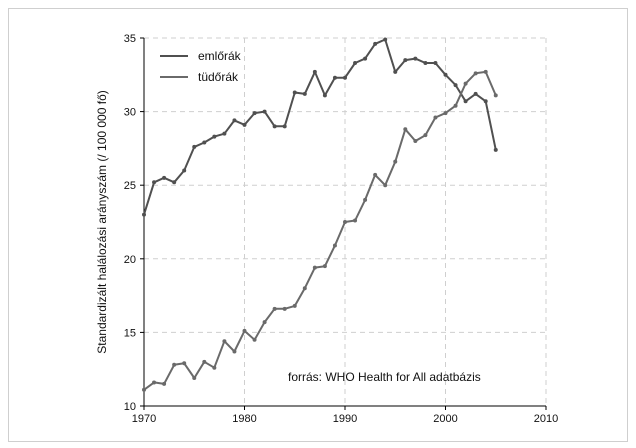 This screenshot has height=448, width=636. What do you see at coordinates (130, 407) in the screenshot?
I see `y-tick-label: 10` at bounding box center [130, 407].